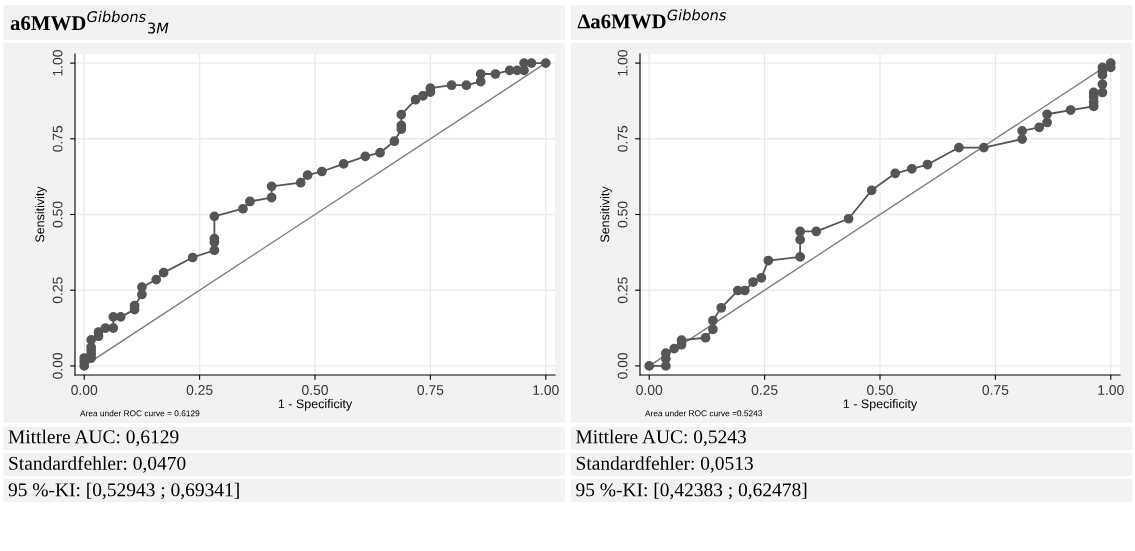 This screenshot has width=1135, height=551. Describe the element at coordinates (123, 491) in the screenshot. I see `text: 95 %-KI: [0,52943 ; 0,69341]` at that location.